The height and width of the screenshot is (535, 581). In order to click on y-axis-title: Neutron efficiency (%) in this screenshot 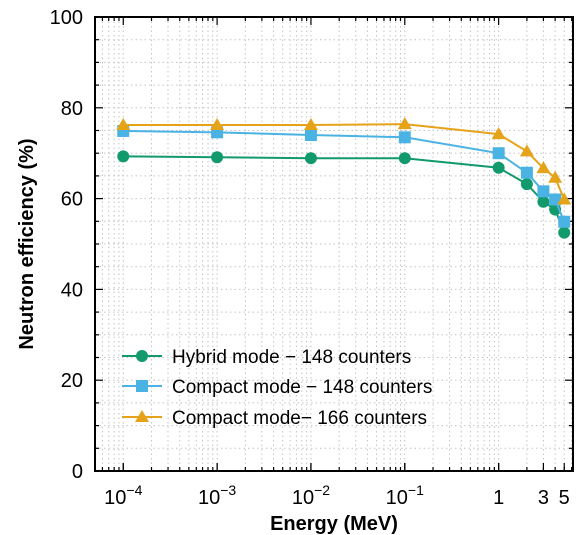, I will do `click(27, 243)`.